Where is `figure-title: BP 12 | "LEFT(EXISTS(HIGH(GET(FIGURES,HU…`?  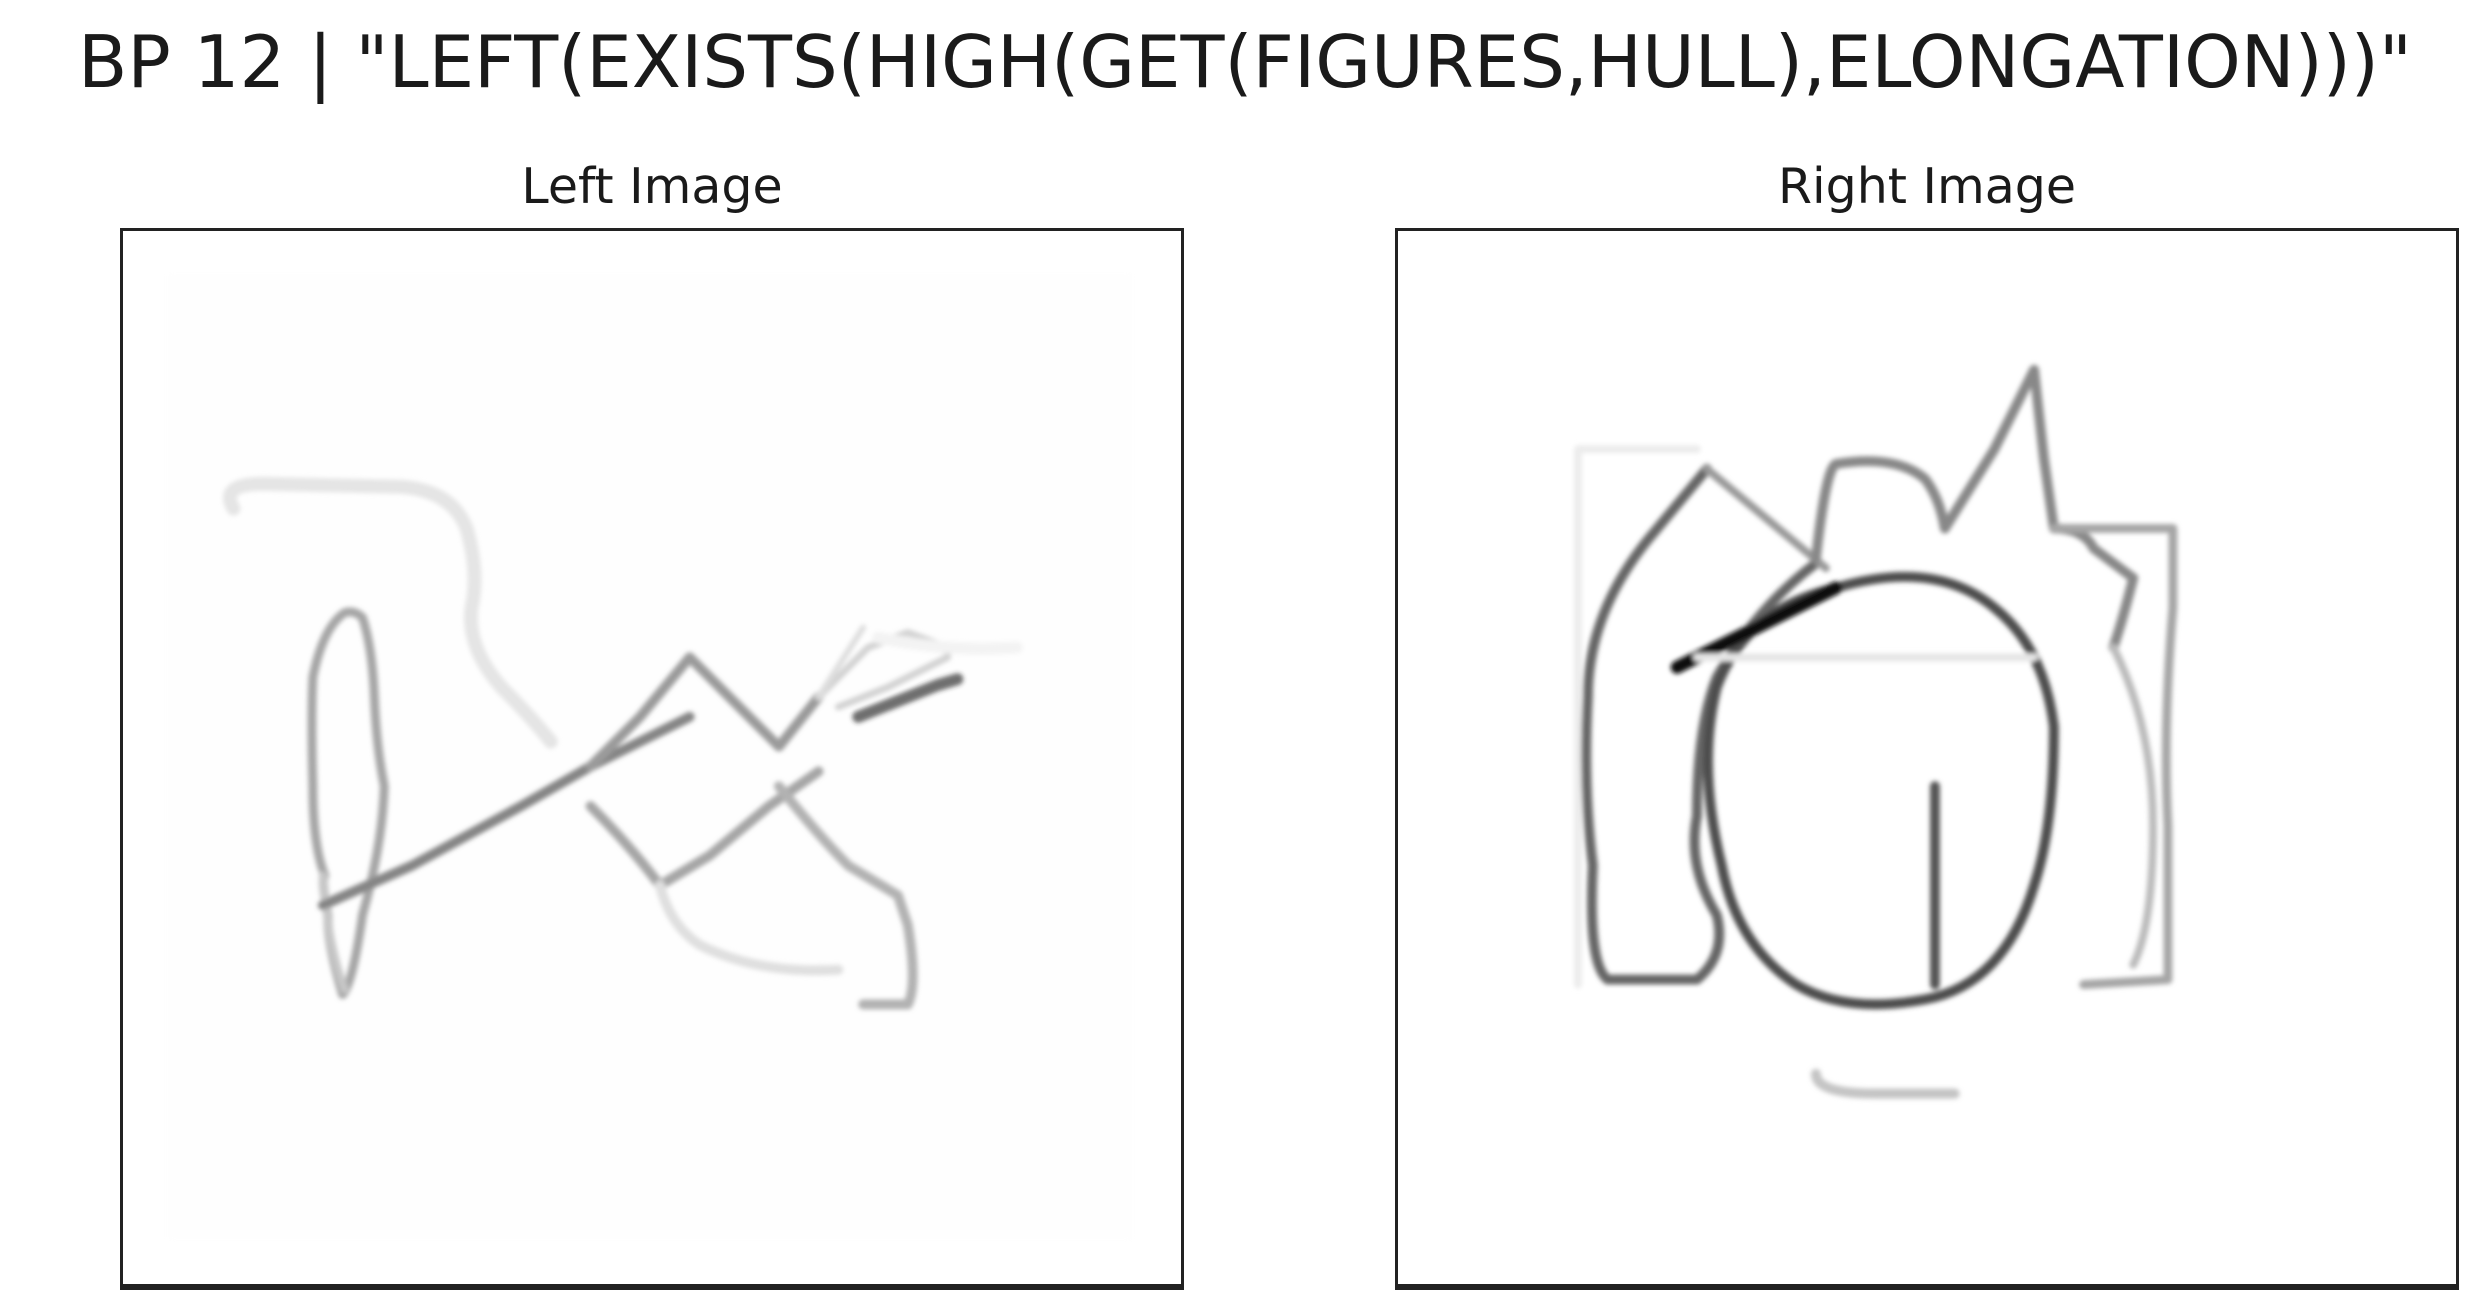 figure-title: BP 12 | "LEFT(EXISTS(HIGH(GET(FIGURES,HU… is located at coordinates (1245, 62).